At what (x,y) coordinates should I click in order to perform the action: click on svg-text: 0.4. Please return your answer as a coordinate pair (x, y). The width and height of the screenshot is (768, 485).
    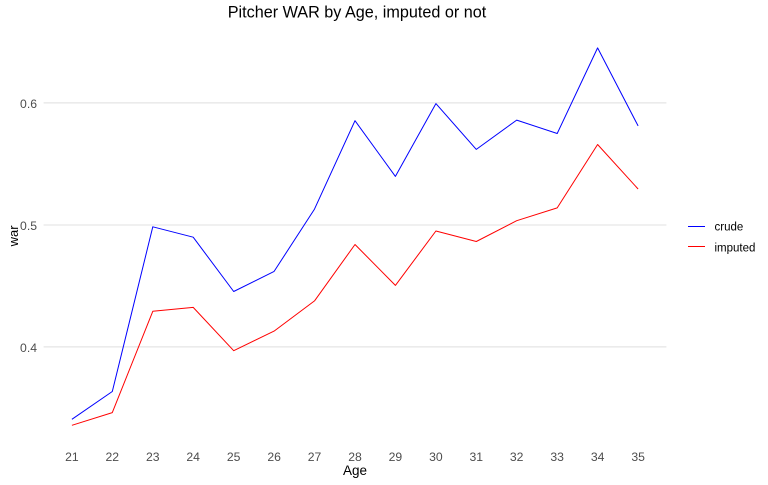
    Looking at the image, I should click on (28, 348).